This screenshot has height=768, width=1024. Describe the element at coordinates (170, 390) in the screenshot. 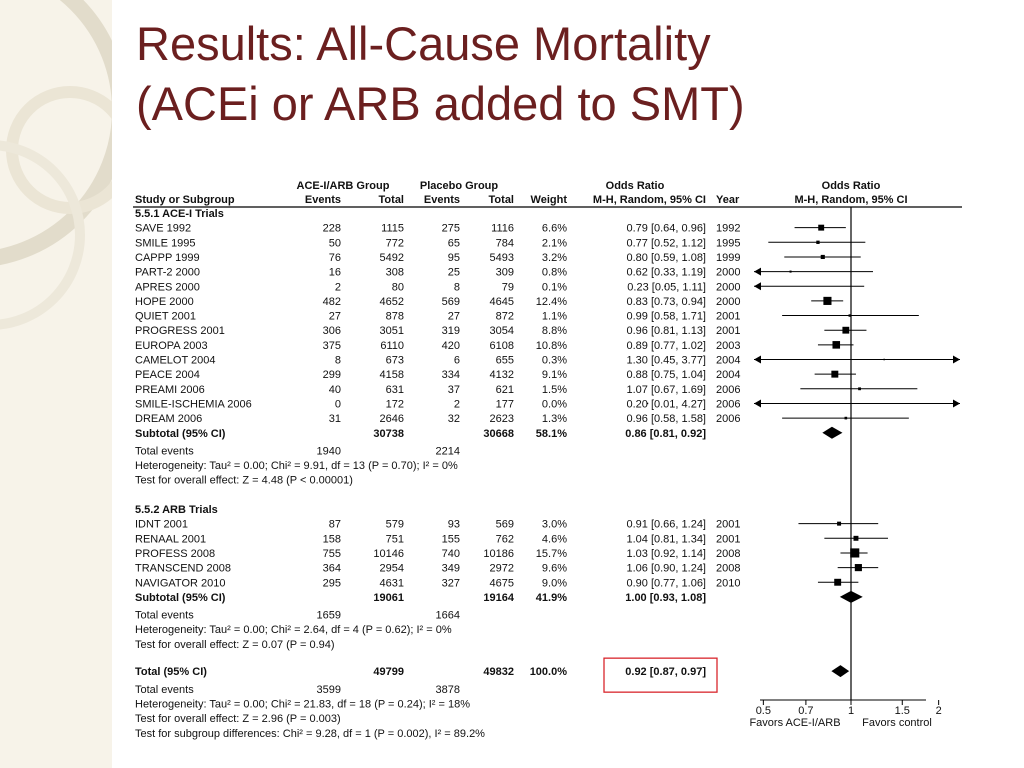

I see `subgroup-1-study-12-name: PREAMI 2006` at that location.